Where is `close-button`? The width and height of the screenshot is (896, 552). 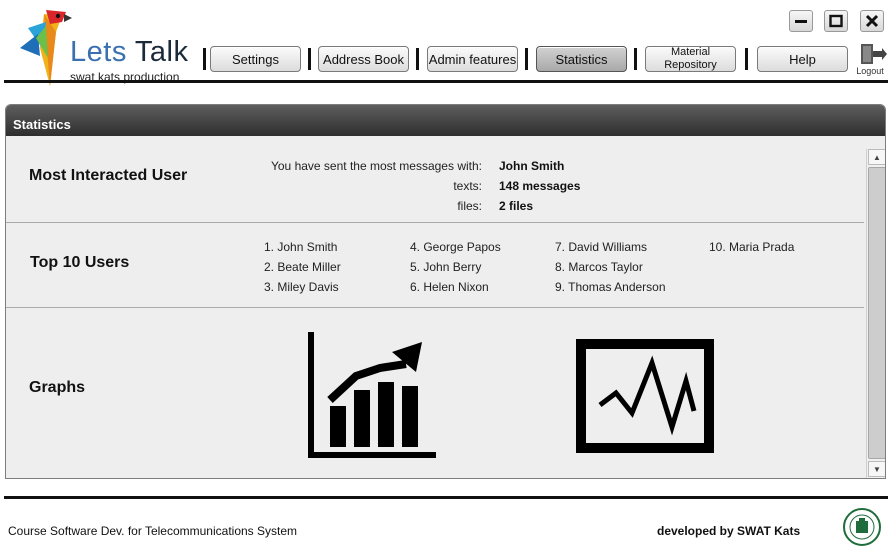
close-button is located at coordinates (872, 21).